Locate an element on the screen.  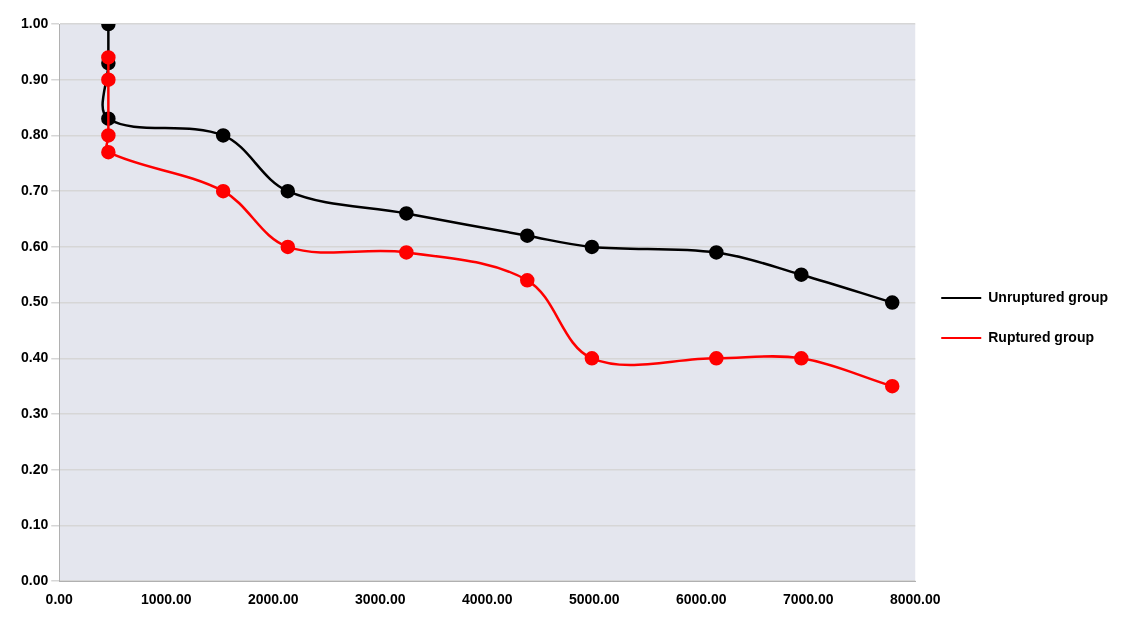
legend-label: Ruptured group is located at coordinates (1041, 336).